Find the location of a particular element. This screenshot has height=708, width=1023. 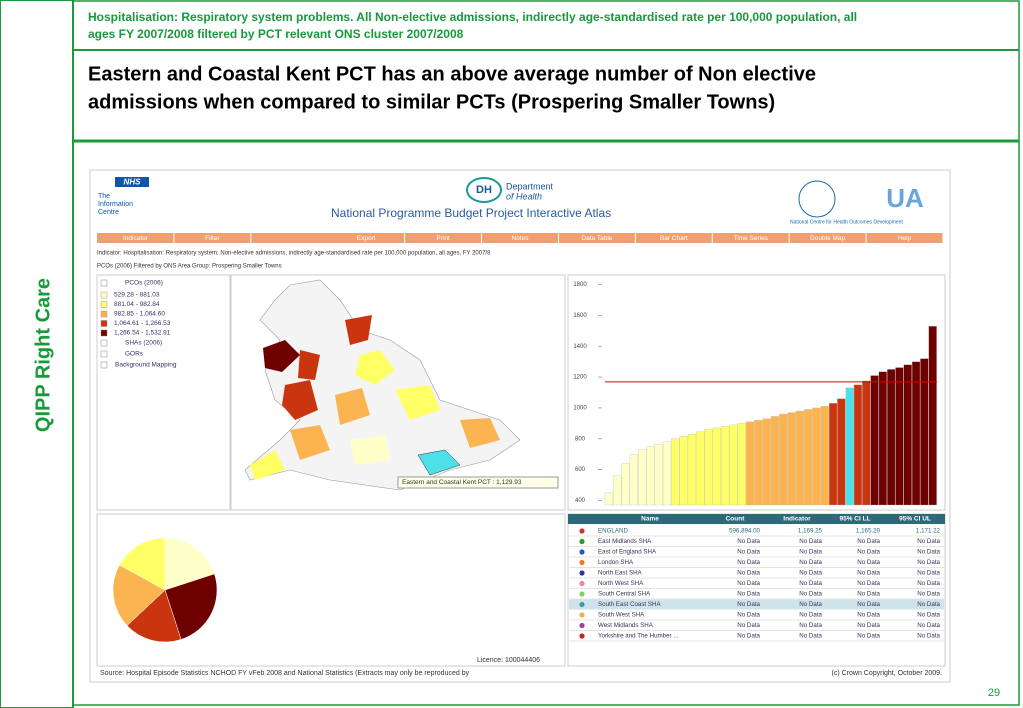

cell: 1,171.22 is located at coordinates (928, 531).